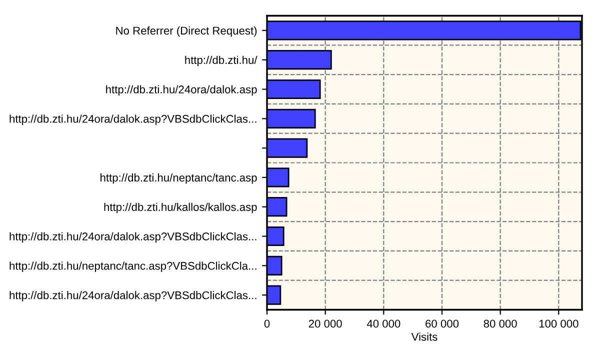  I want to click on y-tick-label: http://db.zti.hu/kallos/kallos.asp, so click(180, 208).